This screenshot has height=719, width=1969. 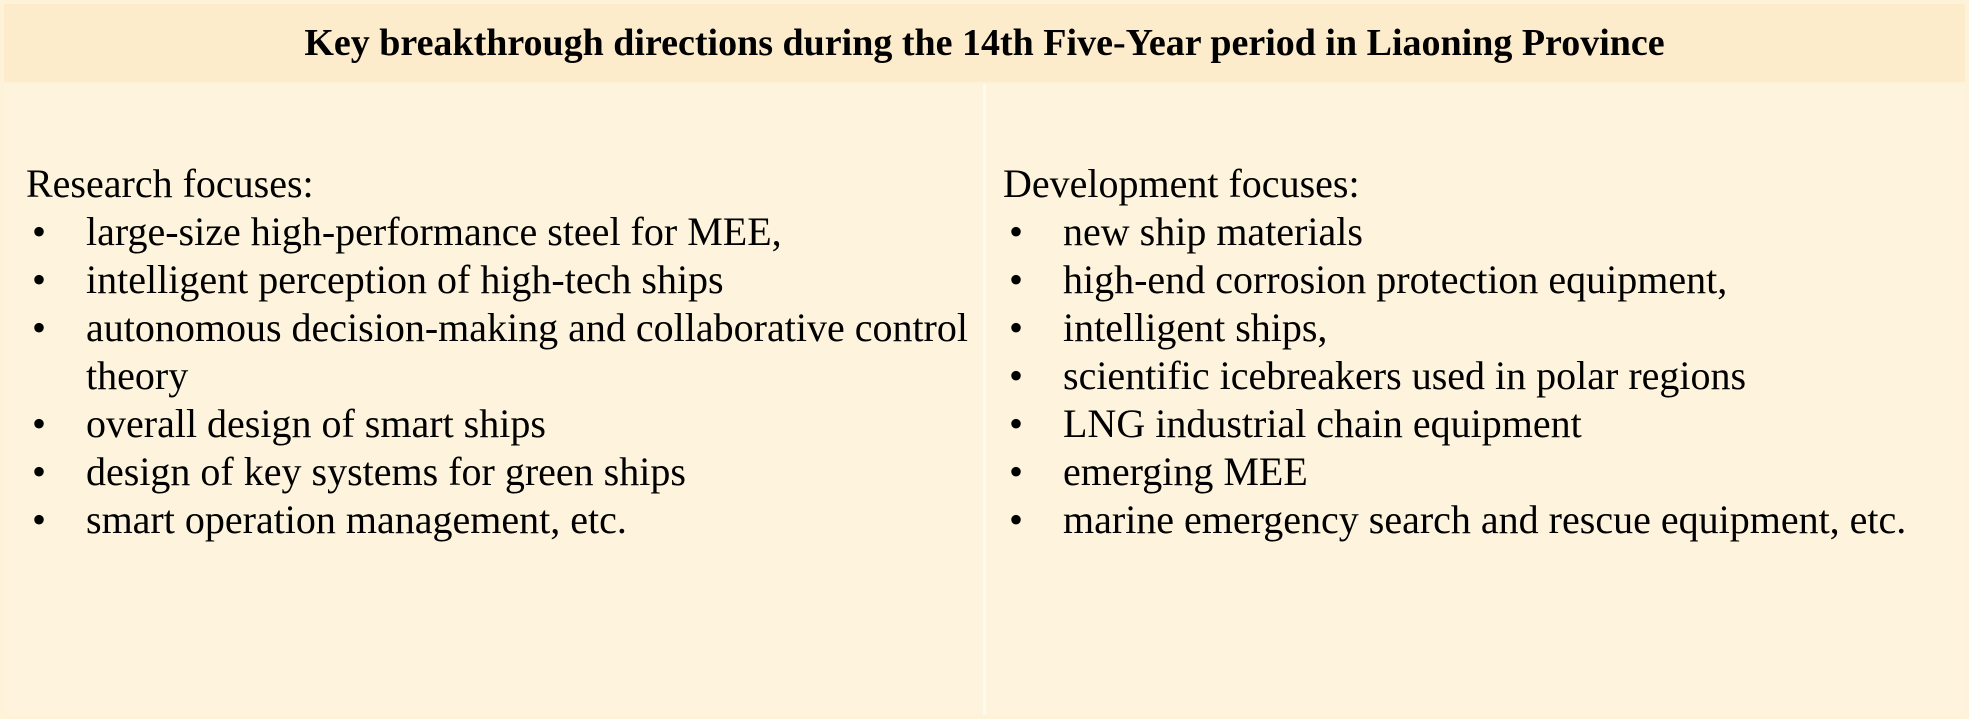 What do you see at coordinates (1480, 232) in the screenshot?
I see `list-item: • new ship materials` at bounding box center [1480, 232].